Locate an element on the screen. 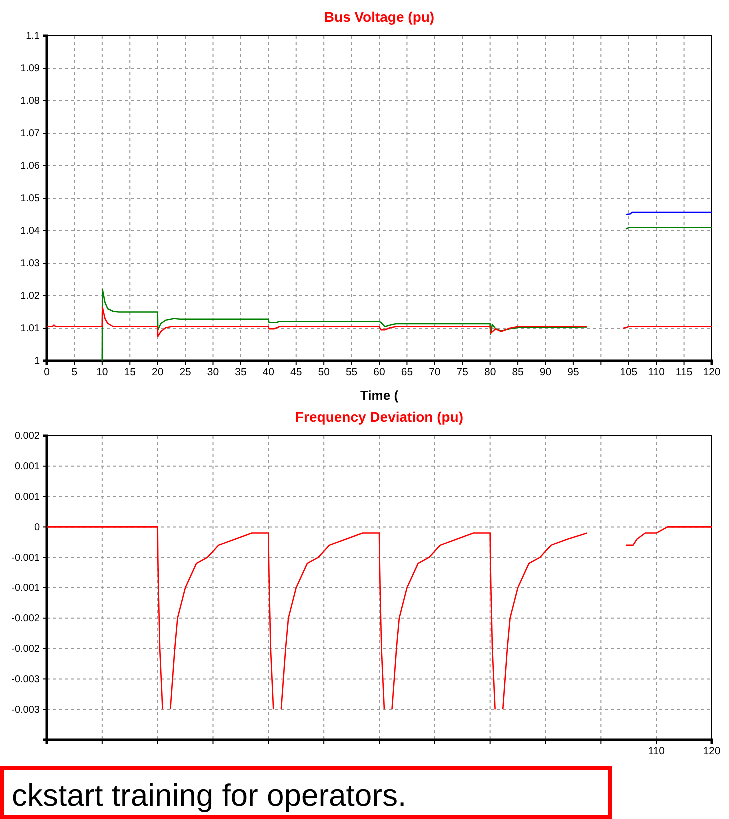 The height and width of the screenshot is (819, 729). y-tick-label: 0 is located at coordinates (37, 528).